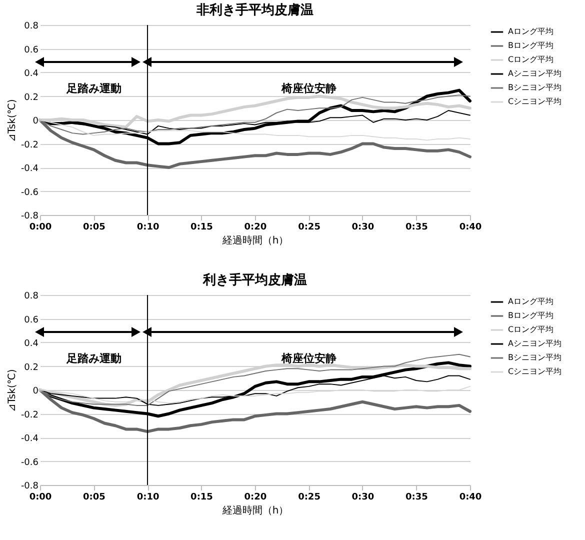 This screenshot has width=585, height=540. What do you see at coordinates (254, 280) in the screenshot?
I see `chart-title: 利き手平均皮膚温` at bounding box center [254, 280].